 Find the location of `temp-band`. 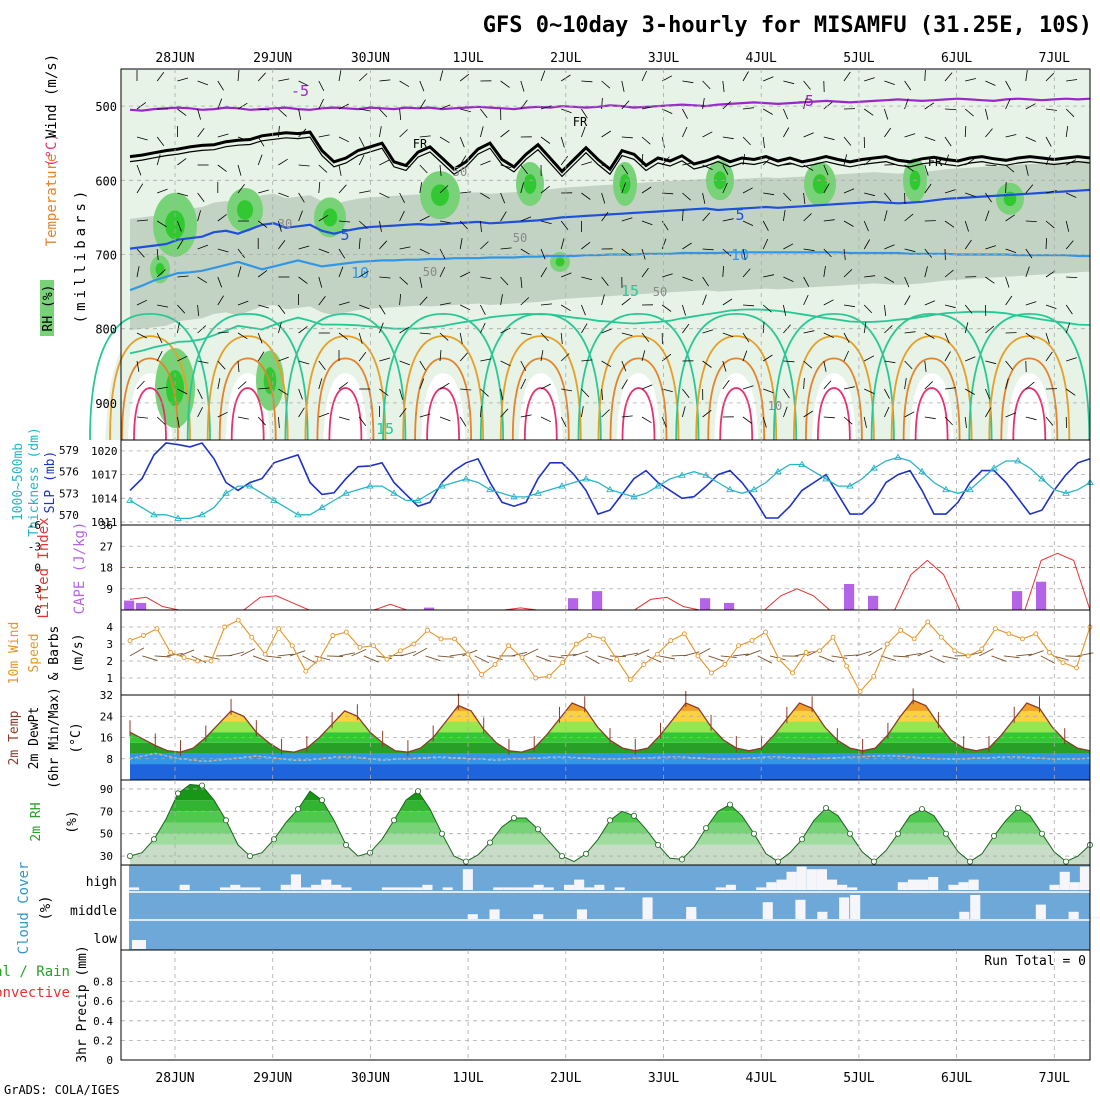

temp-band is located at coordinates (605, 748).